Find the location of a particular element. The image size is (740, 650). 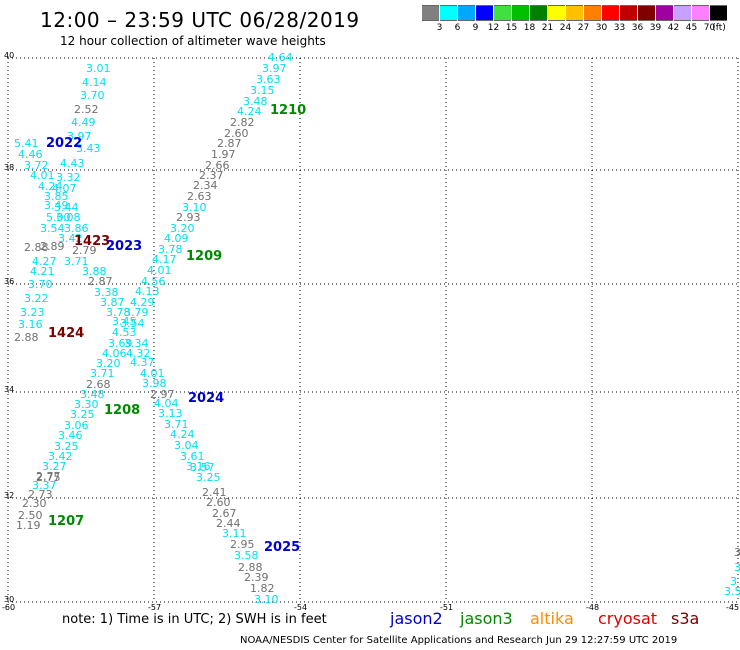

wave-height-value: 2.44 is located at coordinates (228, 523).